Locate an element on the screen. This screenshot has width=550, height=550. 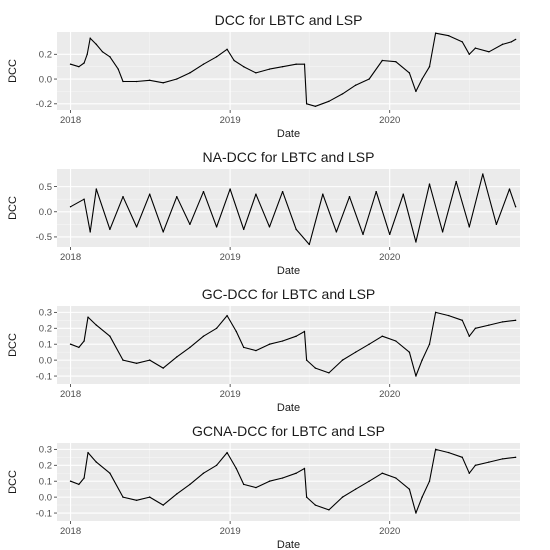
y-tick-label: 0.2 is located at coordinates (45, 466).